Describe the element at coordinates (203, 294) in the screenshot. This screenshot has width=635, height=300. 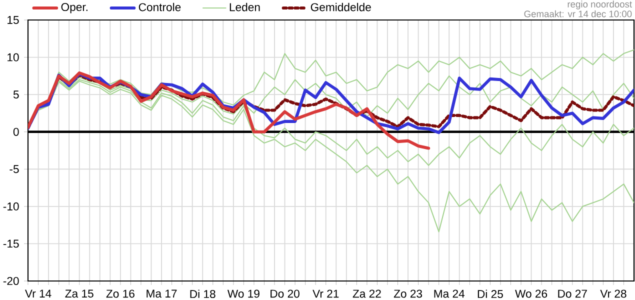
I see `x-tick-label: Di 18` at that location.